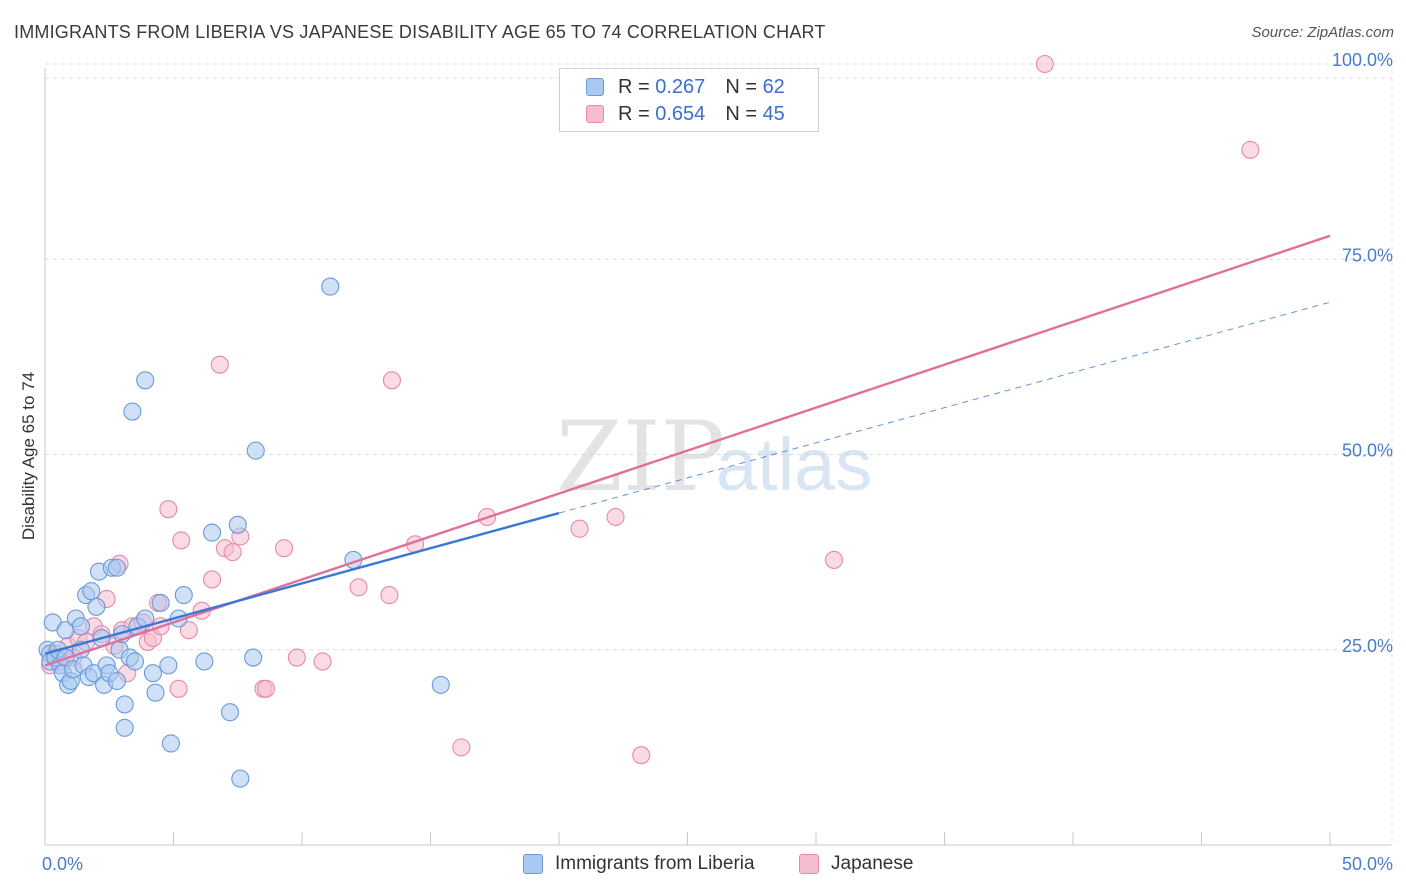 The height and width of the screenshot is (892, 1406). I want to click on legend: R = 0.267 N = 62 R = 0.654 N = 45, so click(689, 100).